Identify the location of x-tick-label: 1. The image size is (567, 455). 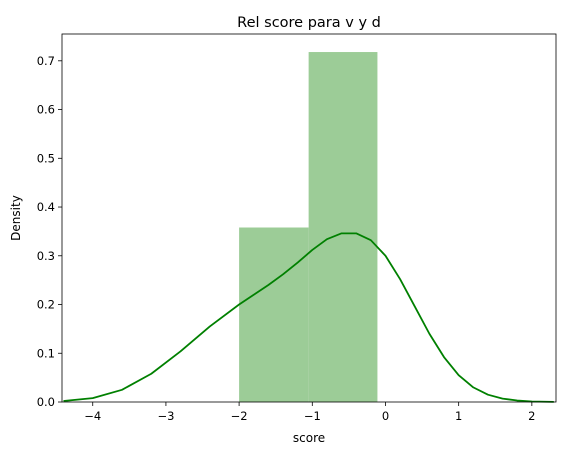
(458, 416).